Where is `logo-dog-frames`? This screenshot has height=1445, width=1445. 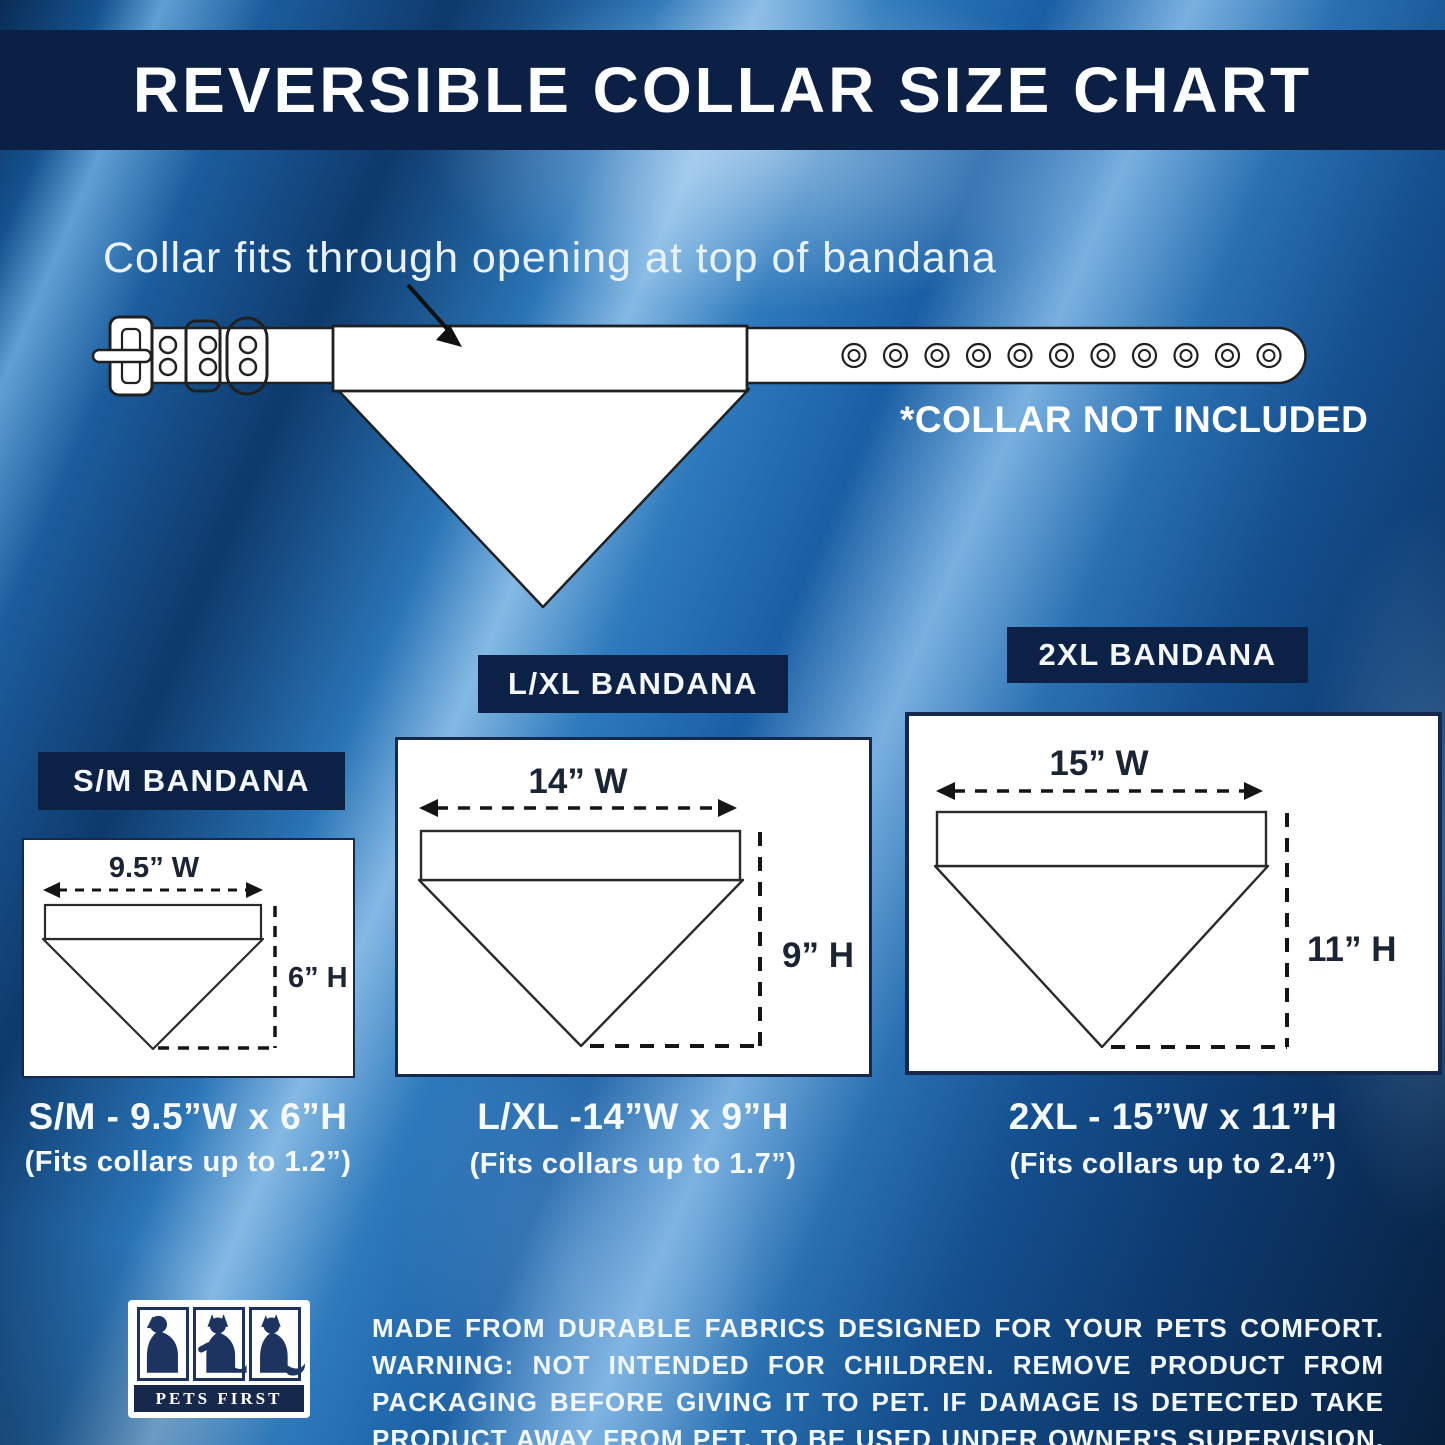
logo-dog-frames is located at coordinates (220, 1344).